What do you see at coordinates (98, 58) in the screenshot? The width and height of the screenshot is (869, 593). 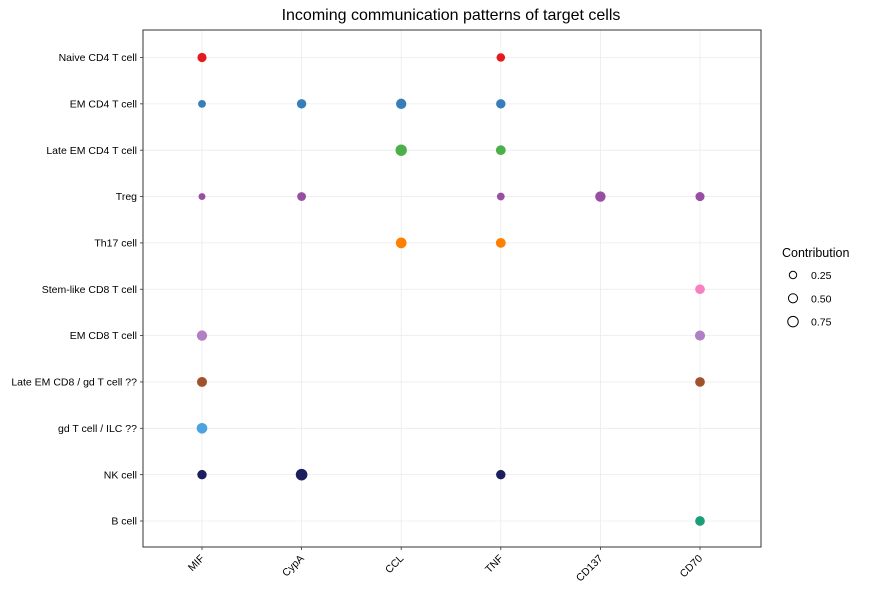 I see `y-tick-label: Naive CD4 T cell` at bounding box center [98, 58].